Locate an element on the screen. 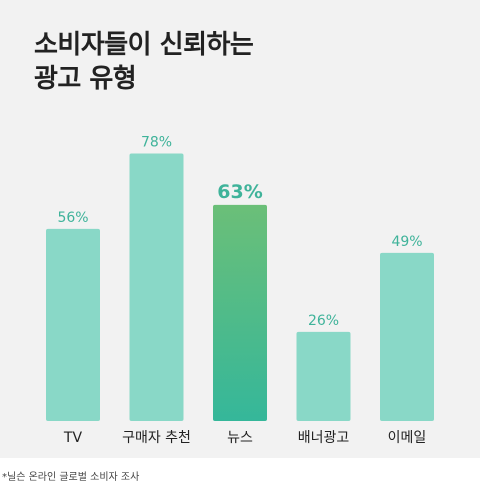 The width and height of the screenshot is (480, 483). category-label-4: 이메일 is located at coordinates (407, 438).